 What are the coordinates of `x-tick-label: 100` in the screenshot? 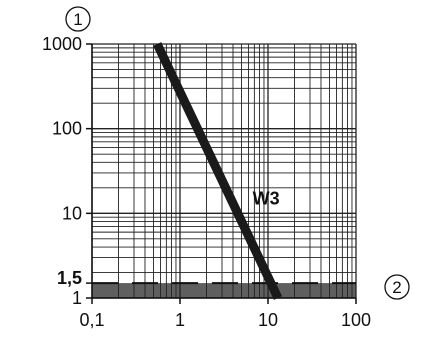 It's located at (356, 320).